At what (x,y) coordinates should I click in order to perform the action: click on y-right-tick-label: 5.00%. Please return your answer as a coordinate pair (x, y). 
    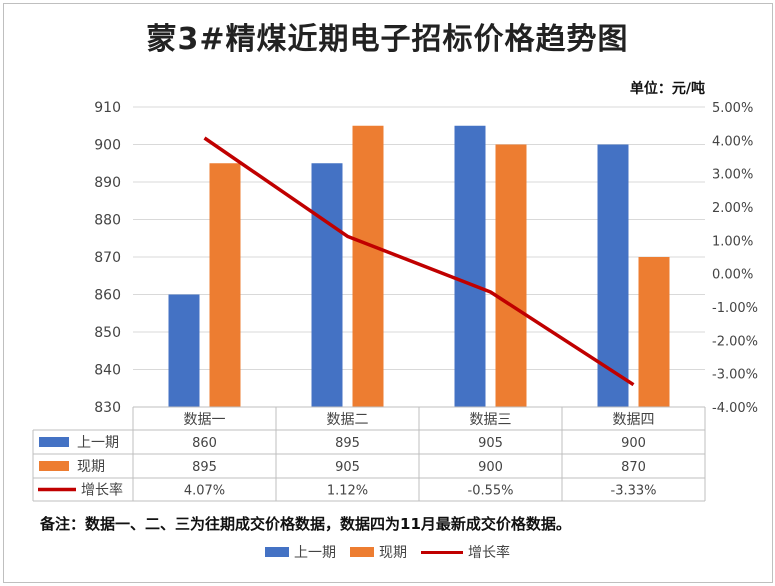
    Looking at the image, I should click on (732, 108).